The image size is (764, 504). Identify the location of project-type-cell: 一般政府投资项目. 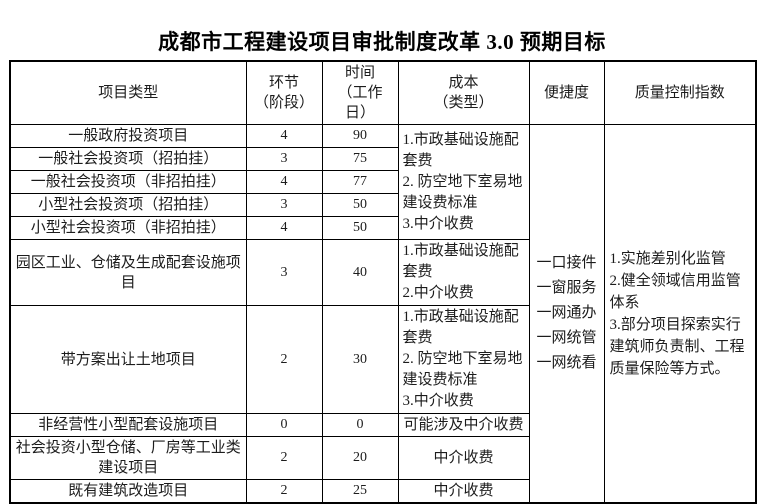
(128, 136).